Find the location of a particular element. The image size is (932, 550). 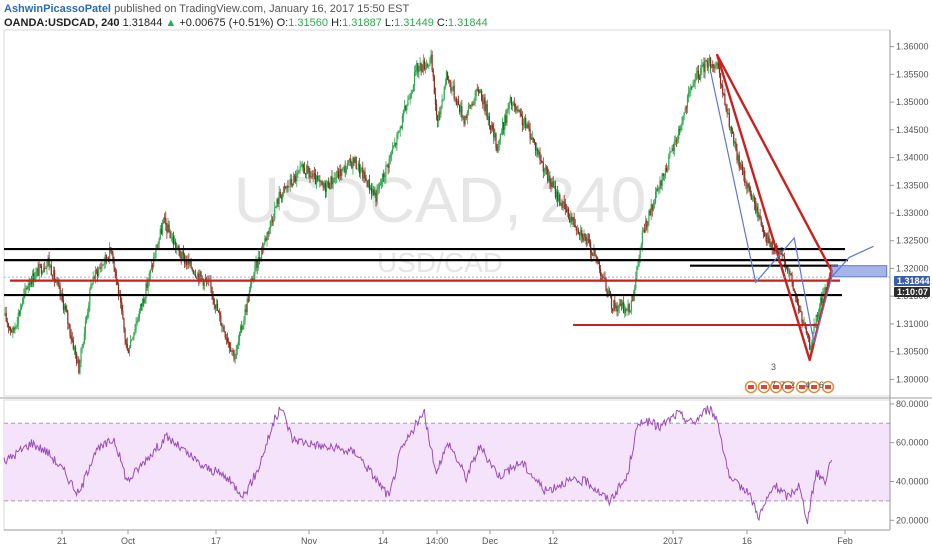

price-tick-label: 1.35500 is located at coordinates (912, 74).